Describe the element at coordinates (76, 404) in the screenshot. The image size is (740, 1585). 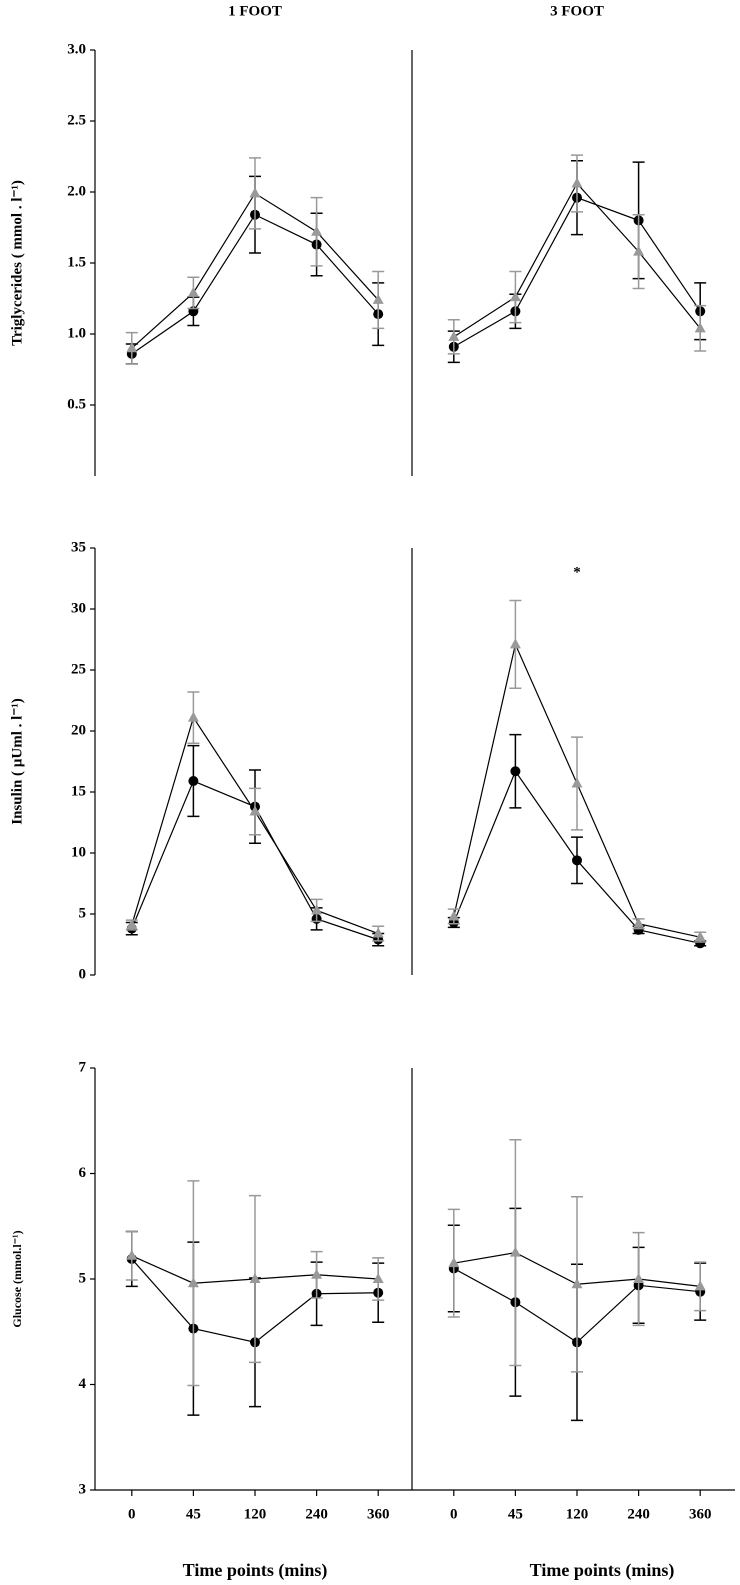
I see `y-tick-label: 0.5` at that location.